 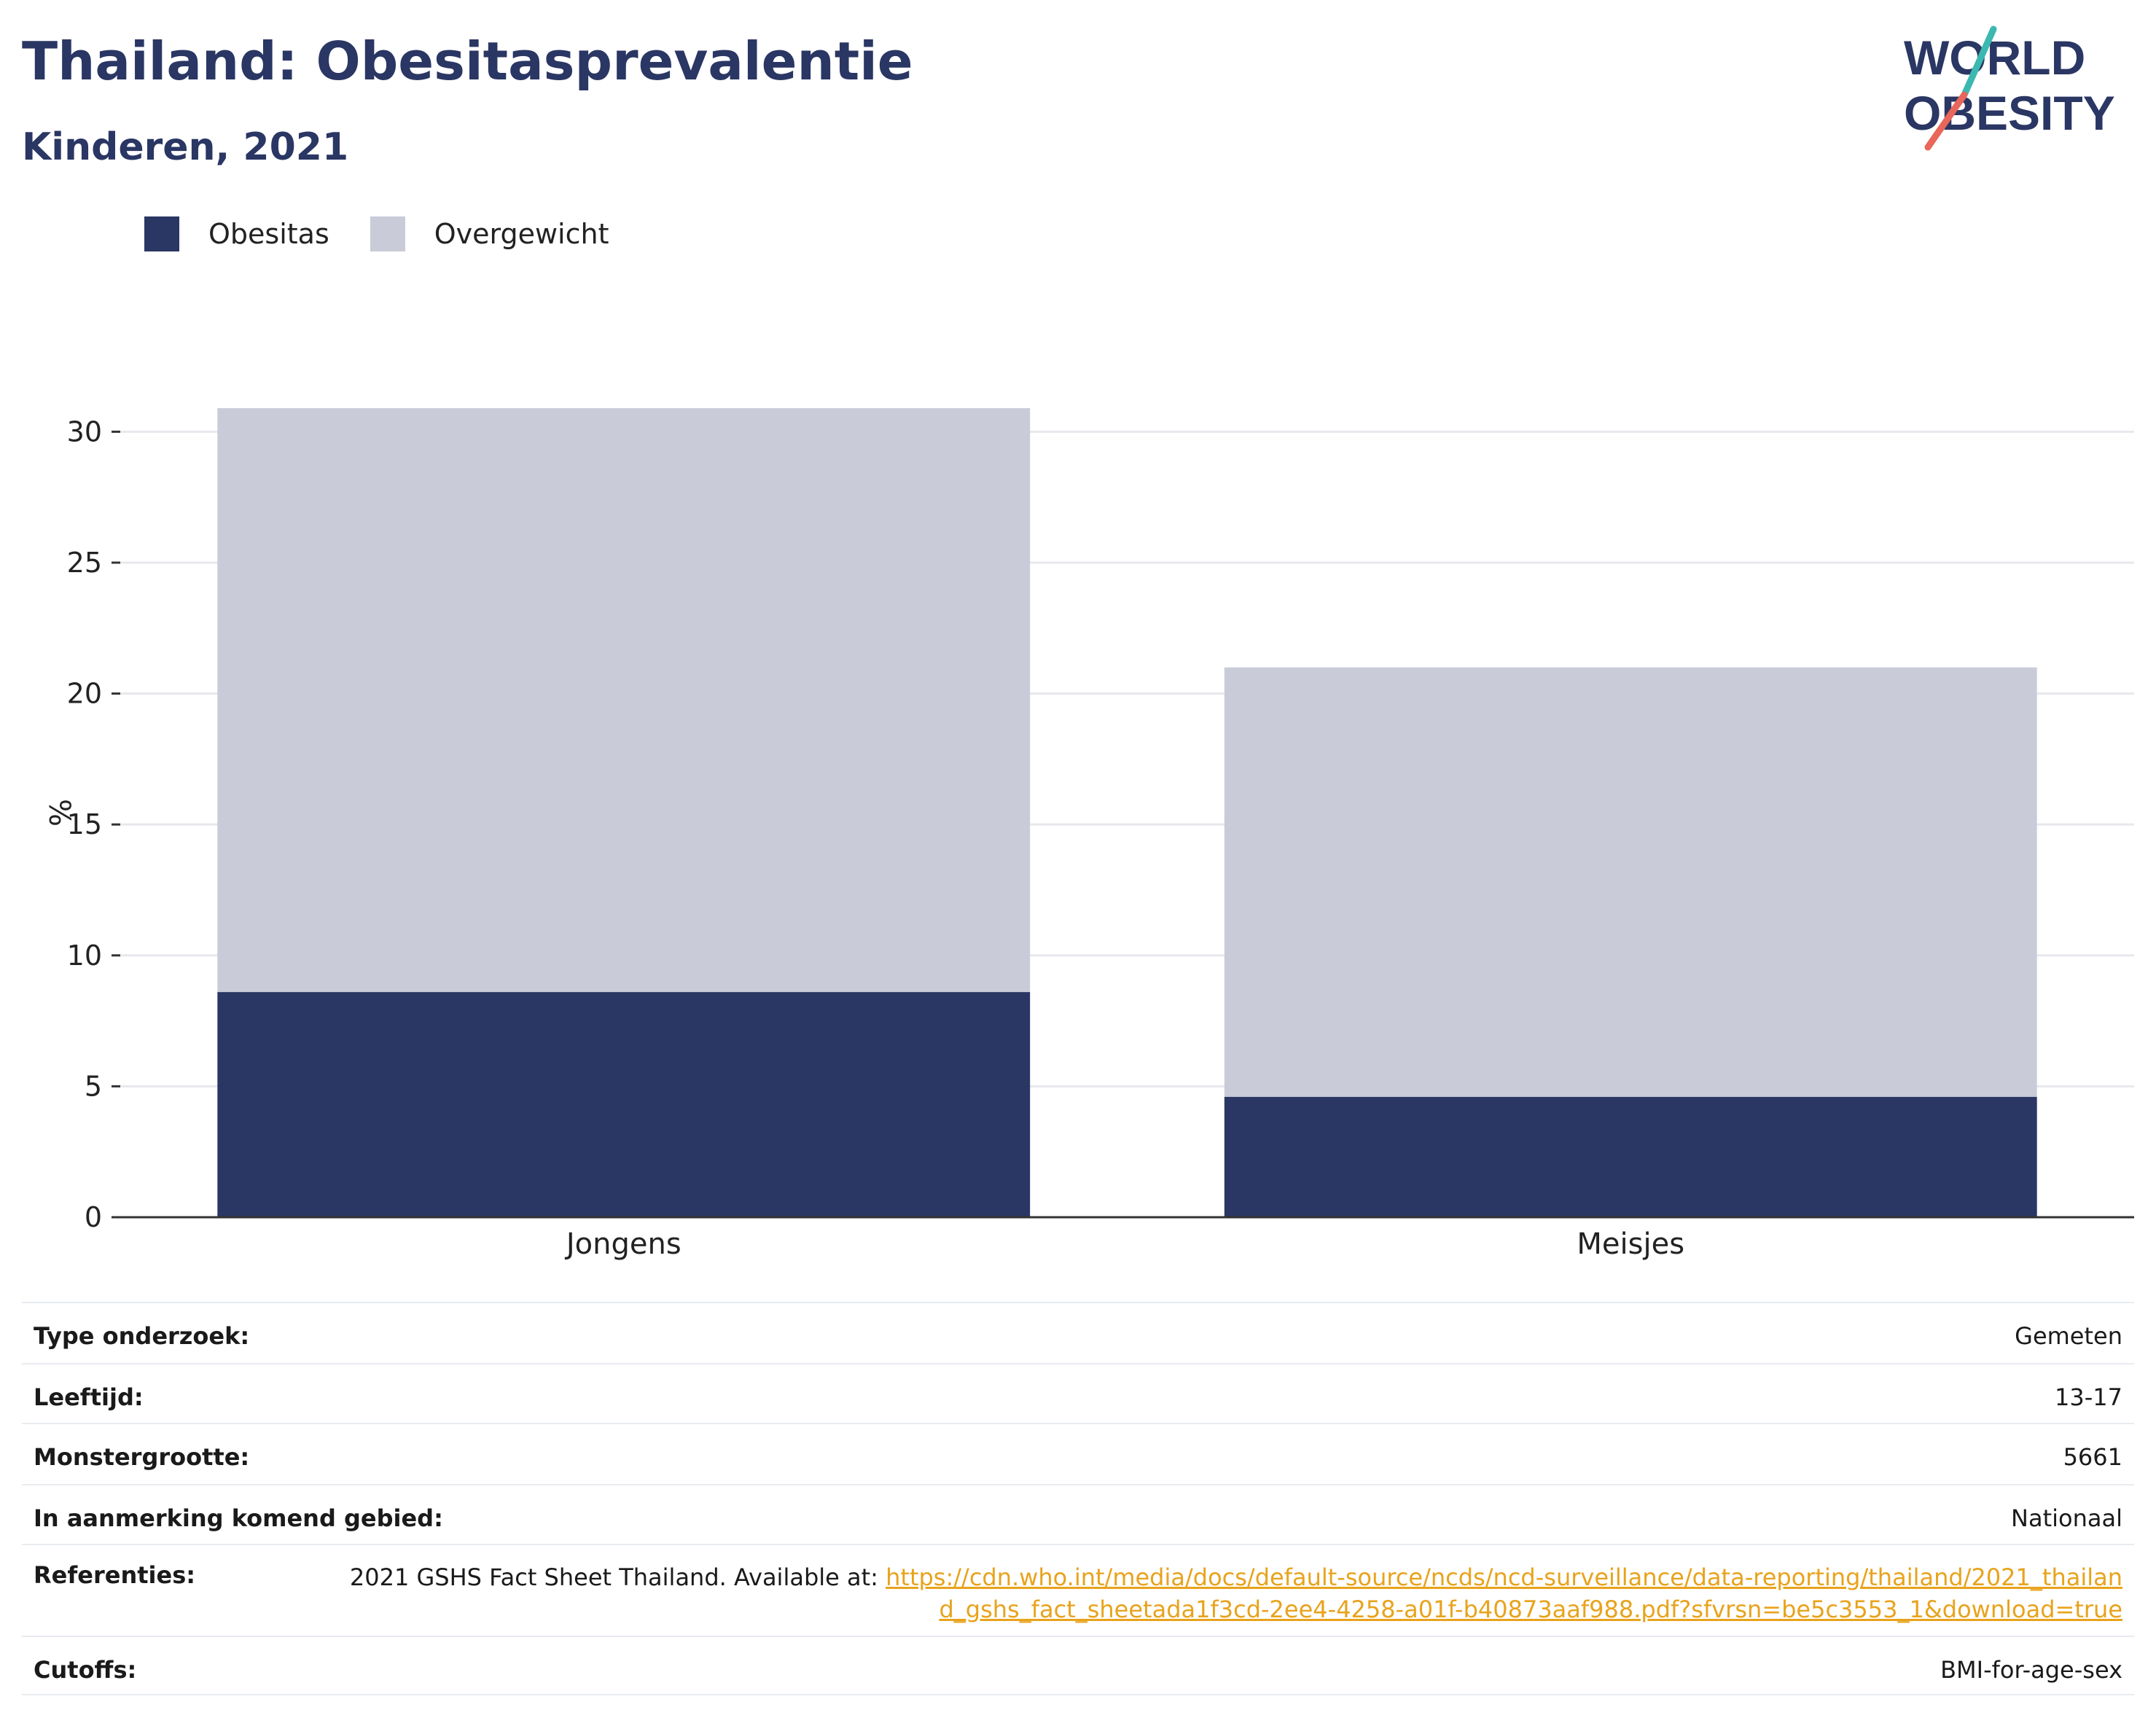 I want to click on y-tick-label-25: 25, so click(x=85, y=563).